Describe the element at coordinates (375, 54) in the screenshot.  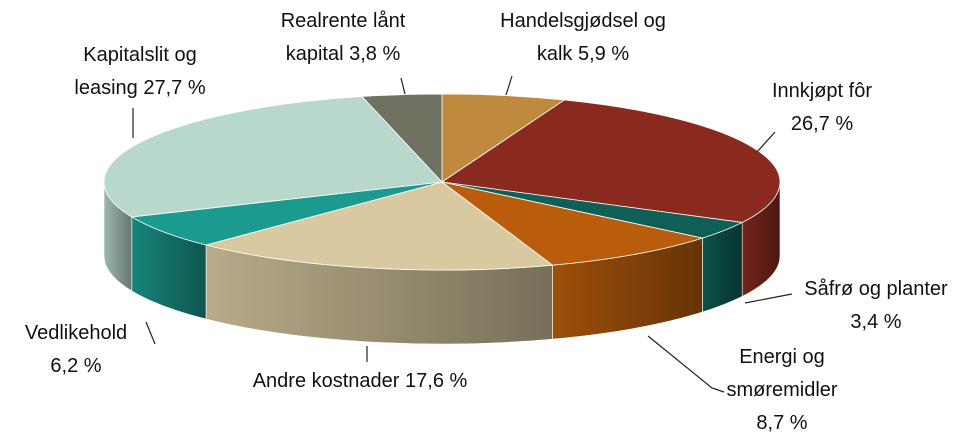
I see `value-label: 3,8 %` at that location.